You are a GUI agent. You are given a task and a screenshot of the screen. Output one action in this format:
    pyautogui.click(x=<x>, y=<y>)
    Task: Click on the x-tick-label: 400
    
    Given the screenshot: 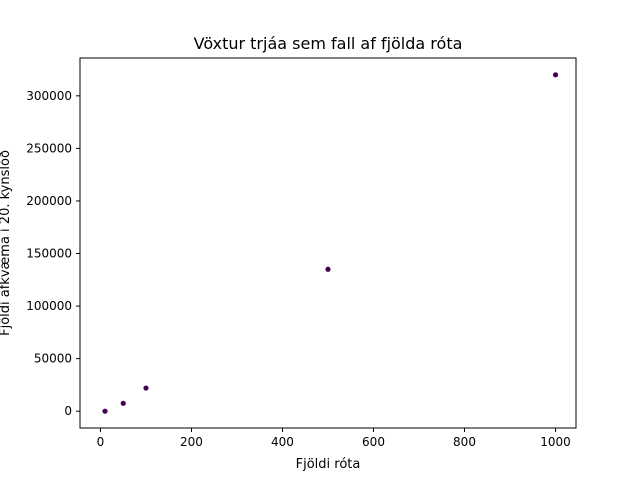 What is the action you would take?
    pyautogui.click(x=282, y=442)
    